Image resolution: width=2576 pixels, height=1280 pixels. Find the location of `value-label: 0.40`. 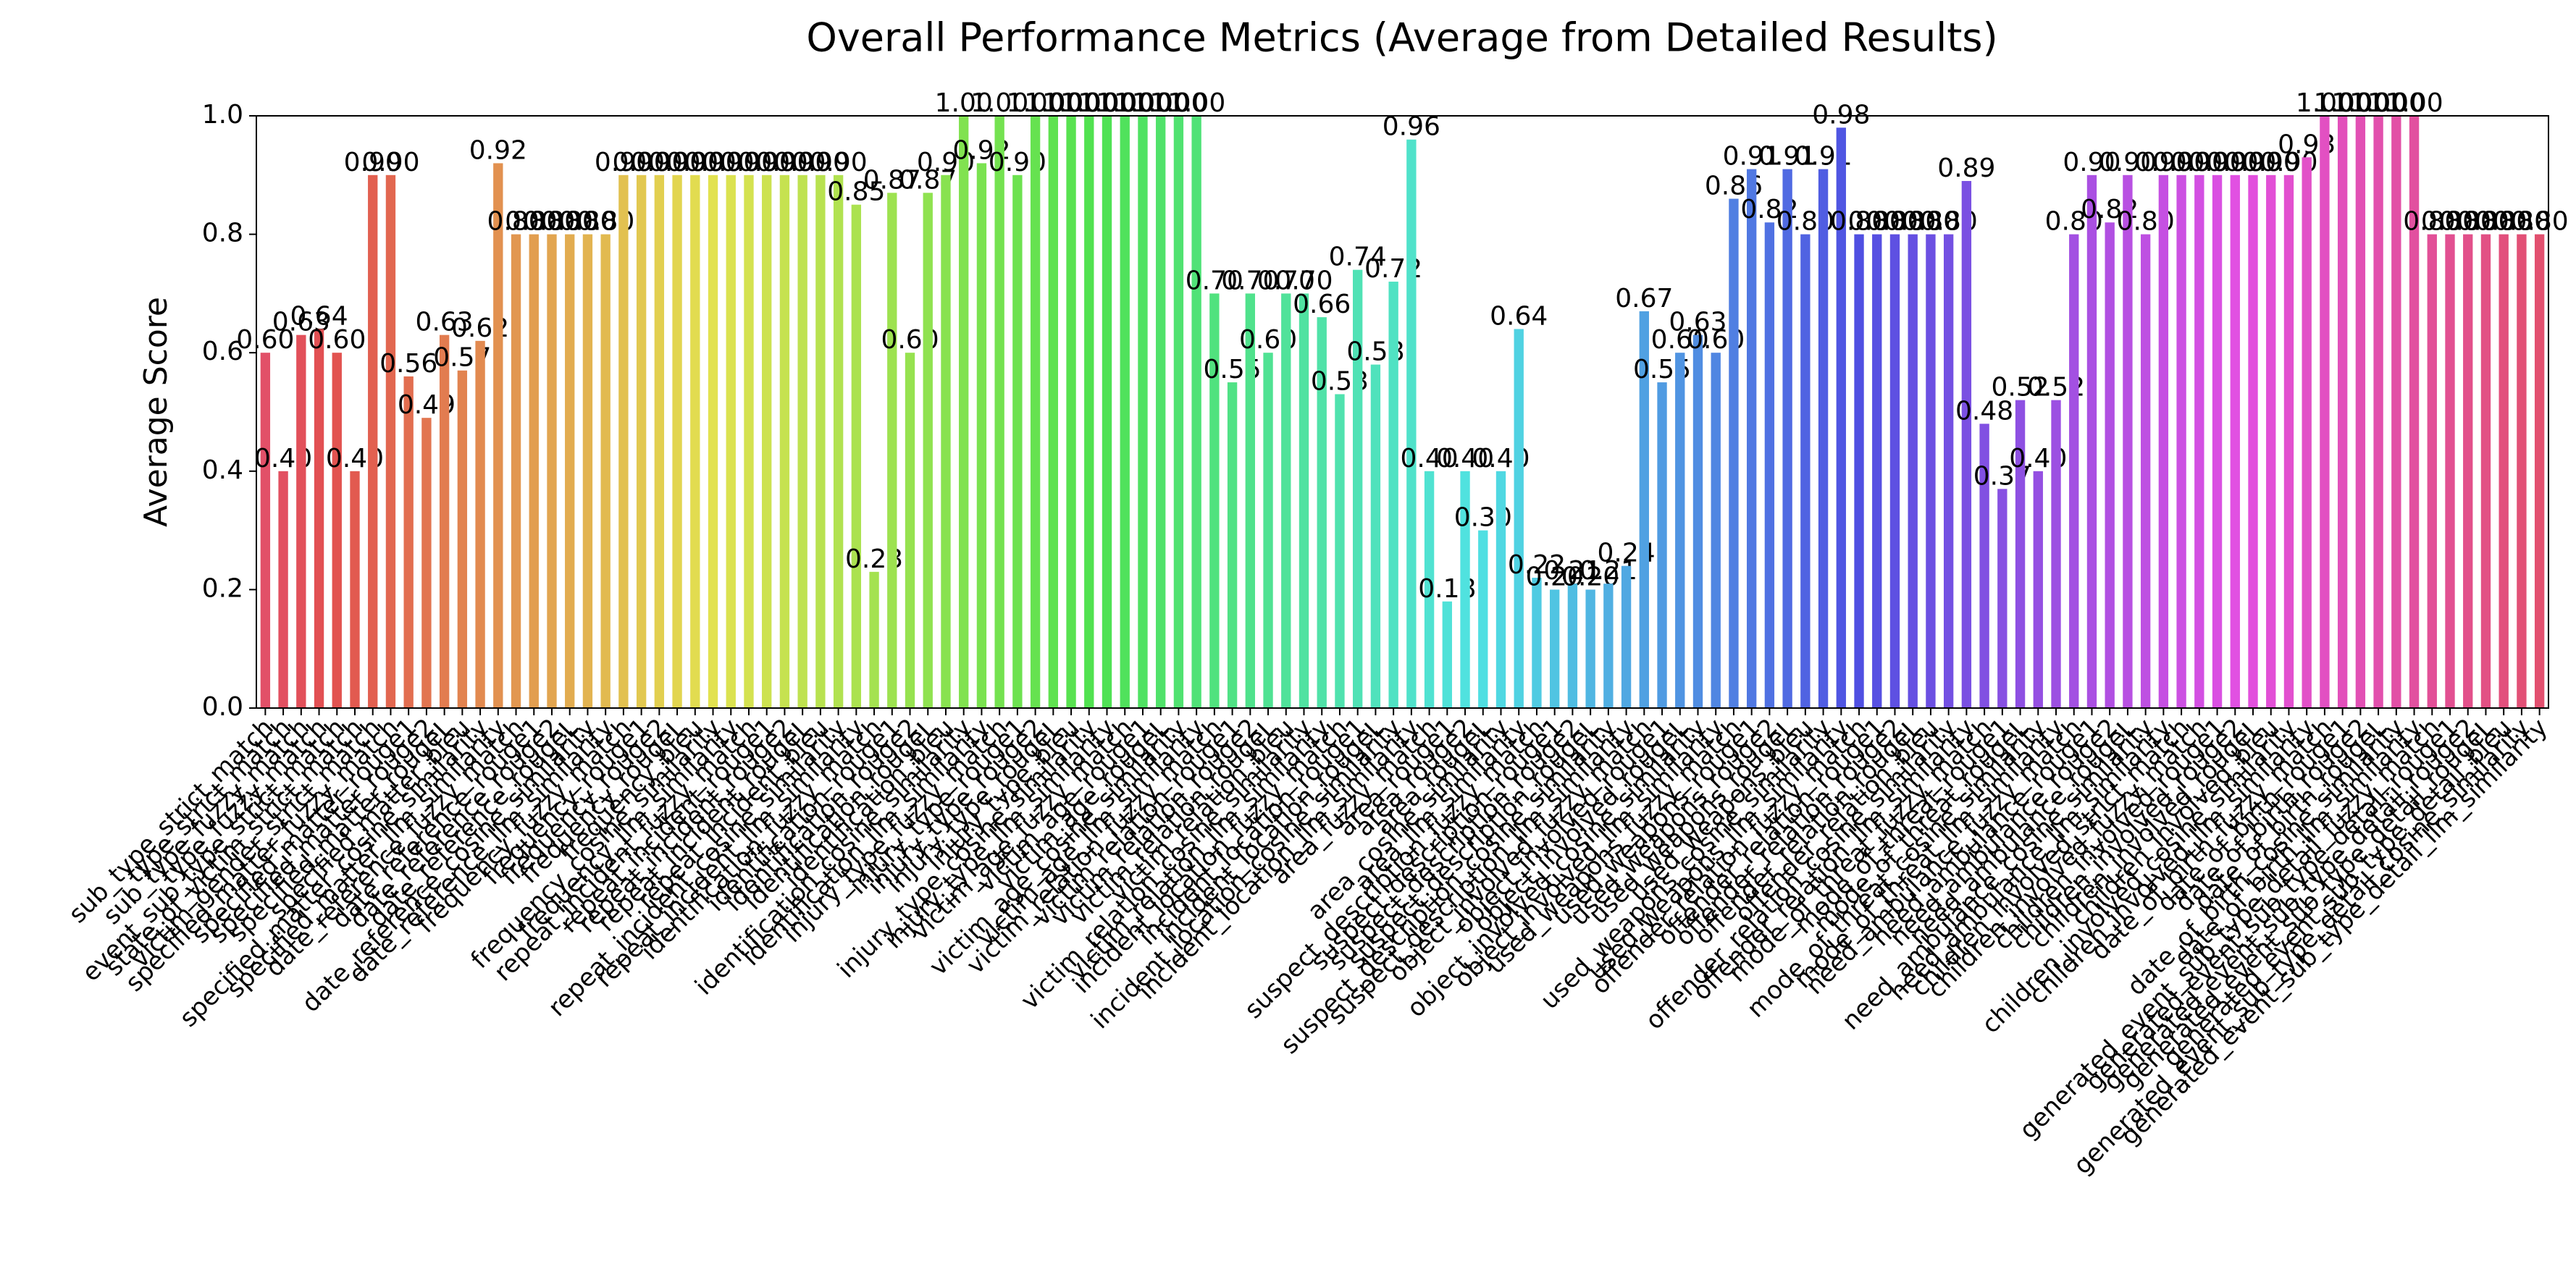

value-label: 0.40 is located at coordinates (1430, 458).